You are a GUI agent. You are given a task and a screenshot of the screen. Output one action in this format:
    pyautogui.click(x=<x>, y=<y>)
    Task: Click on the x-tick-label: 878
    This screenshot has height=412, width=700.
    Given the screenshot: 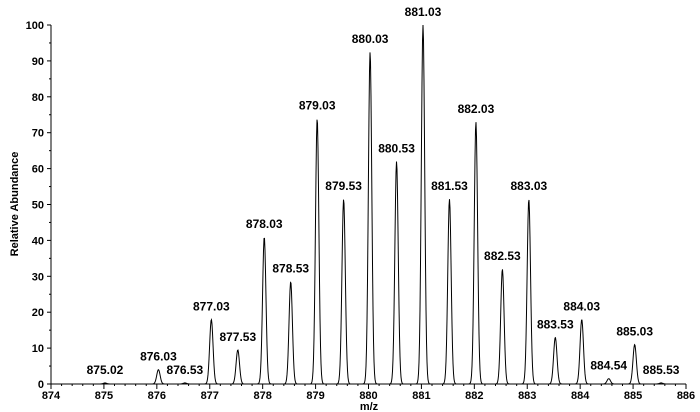 What is the action you would take?
    pyautogui.click(x=262, y=396)
    